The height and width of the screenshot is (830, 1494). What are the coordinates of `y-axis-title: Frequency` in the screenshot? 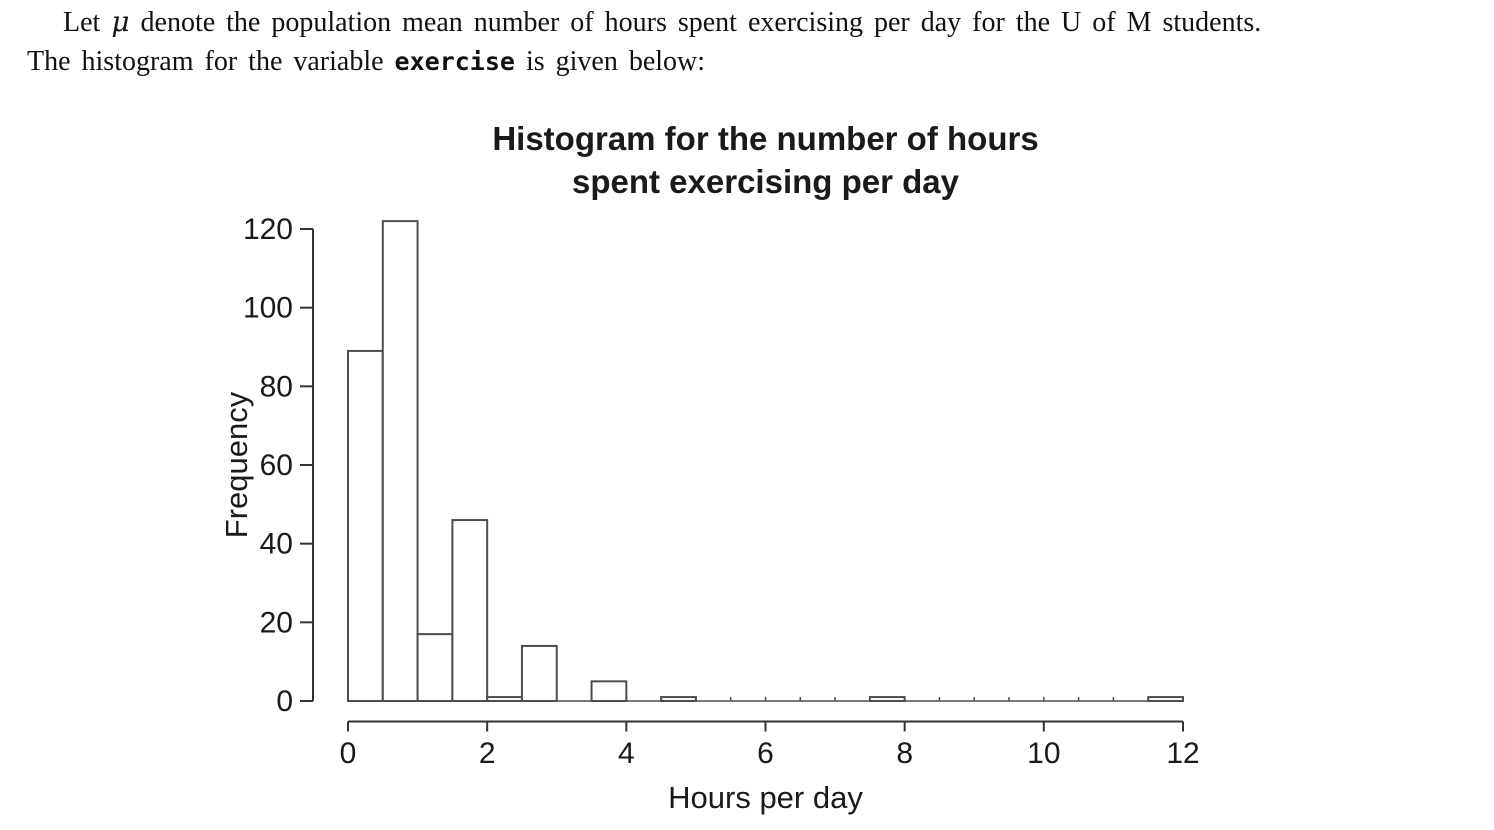 It's located at (236, 464).